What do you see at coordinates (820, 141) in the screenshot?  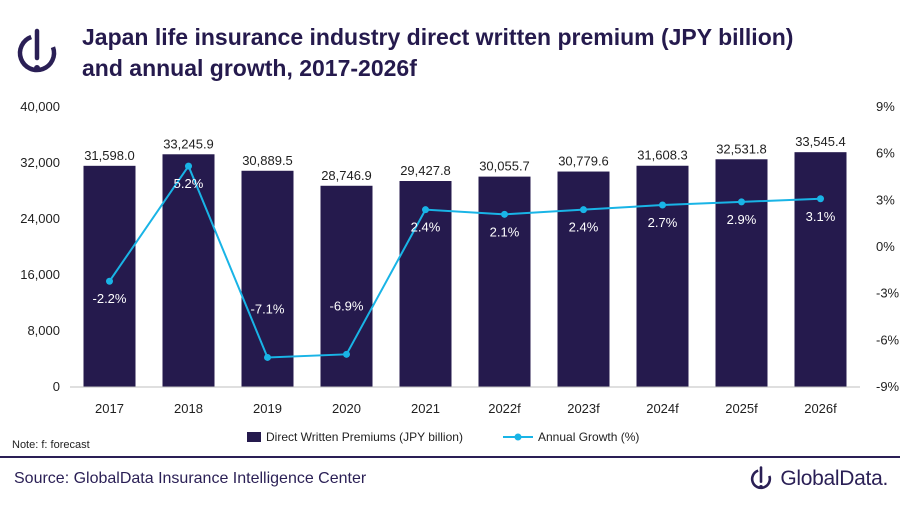 I see `bar-value-label: 33,545.4` at bounding box center [820, 141].